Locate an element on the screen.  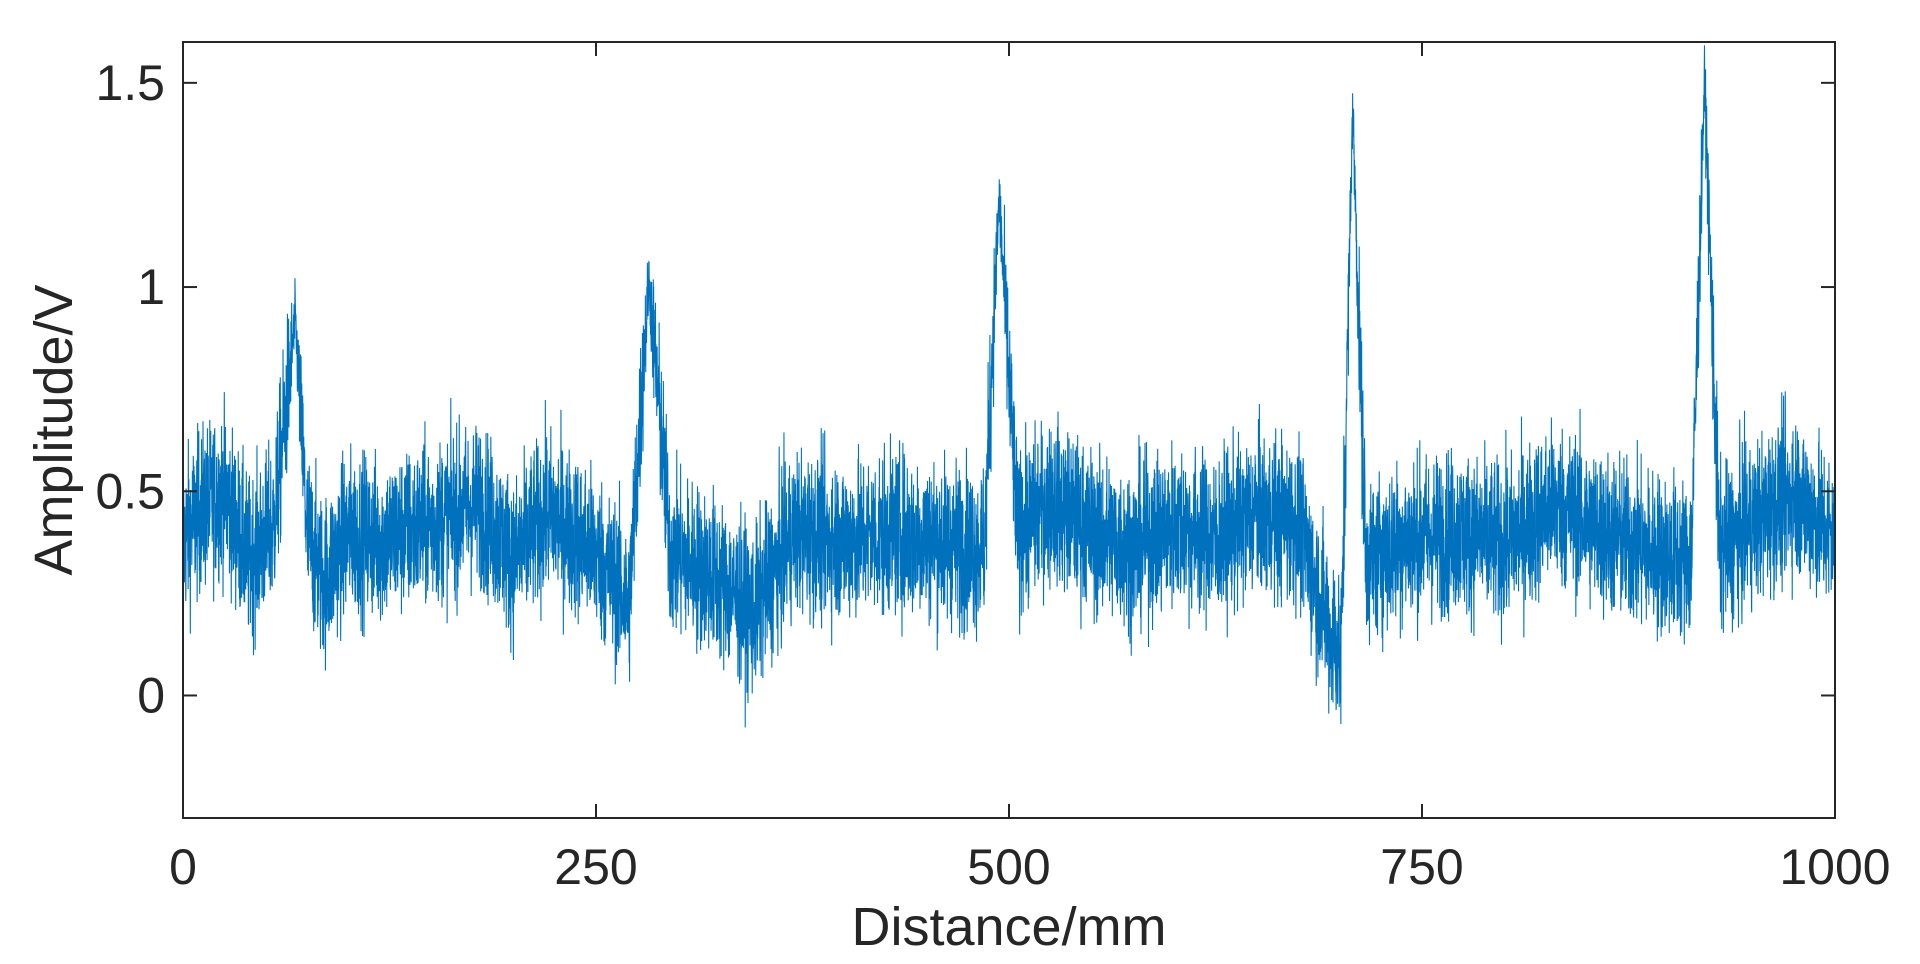
y-tick-label: 1.5 is located at coordinates (130, 83).